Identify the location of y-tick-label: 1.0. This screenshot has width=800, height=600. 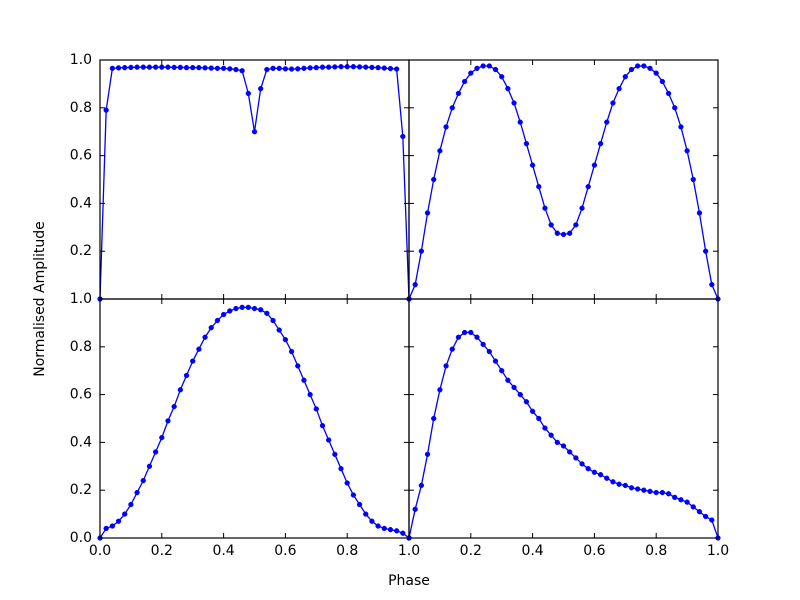
(81, 60).